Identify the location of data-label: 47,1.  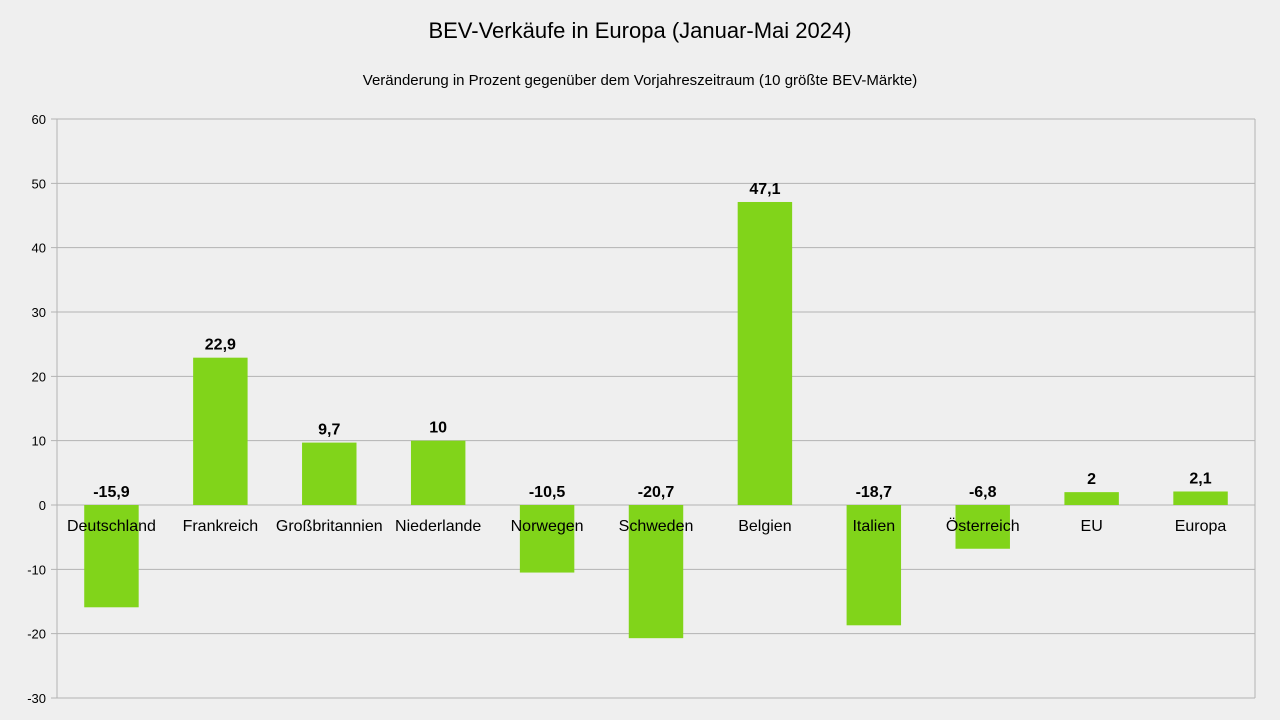
(764, 189).